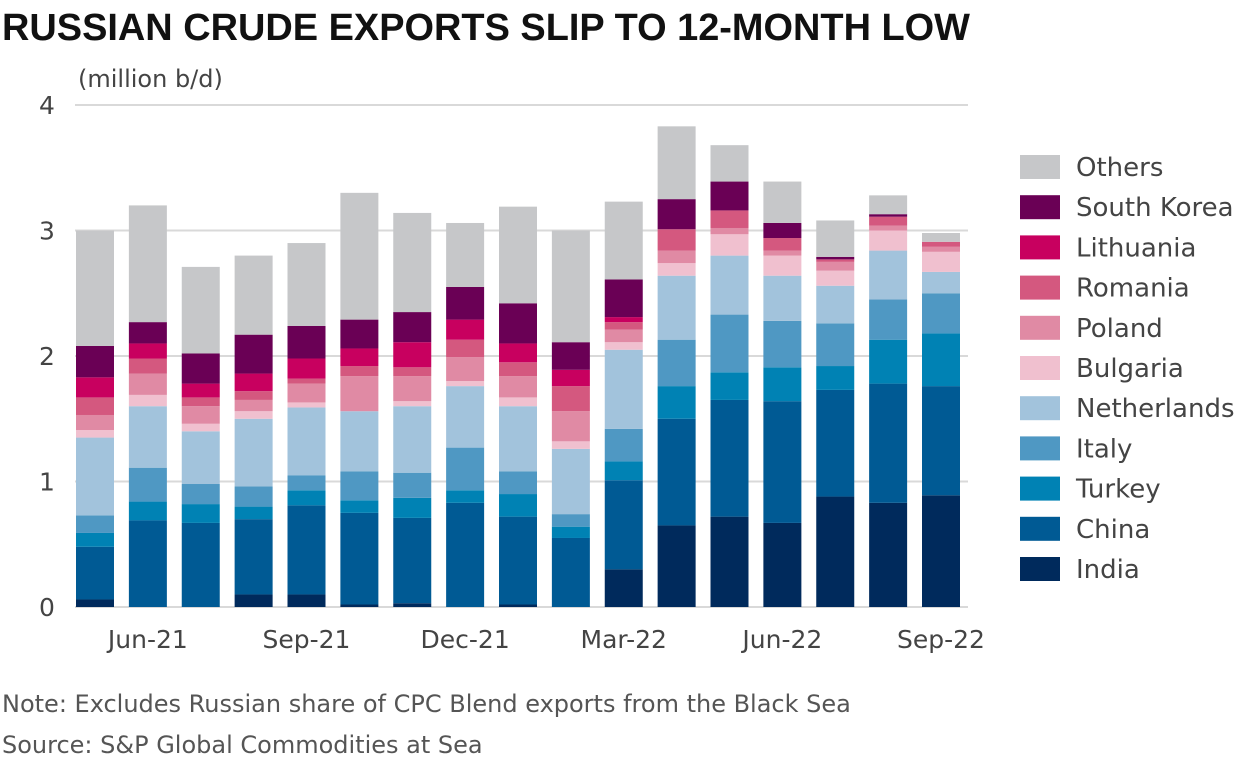 The width and height of the screenshot is (1254, 764). Describe the element at coordinates (1127, 409) in the screenshot. I see `legend-item: Netherlands` at that location.